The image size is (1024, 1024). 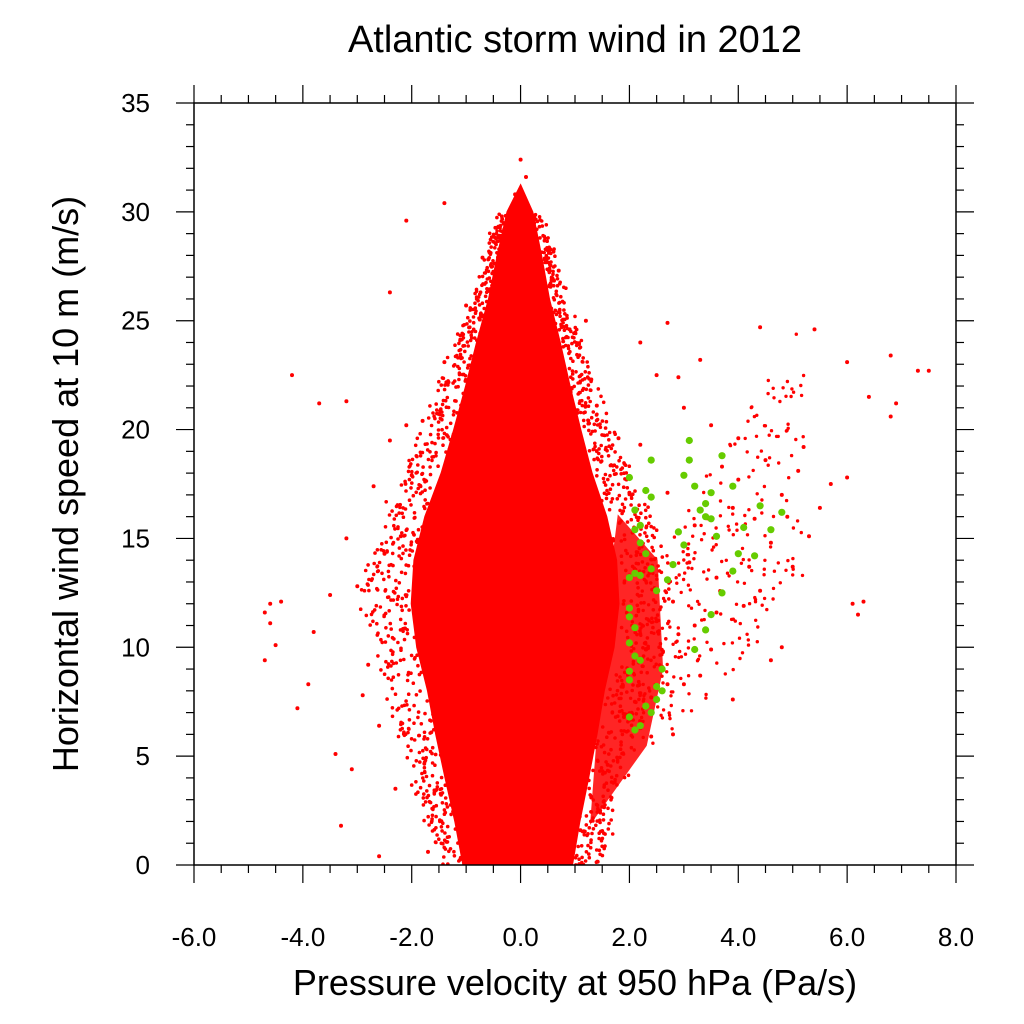 I want to click on x-axis-title: Pressure velocity at 950 hPa (Pa/s), so click(x=575, y=982).